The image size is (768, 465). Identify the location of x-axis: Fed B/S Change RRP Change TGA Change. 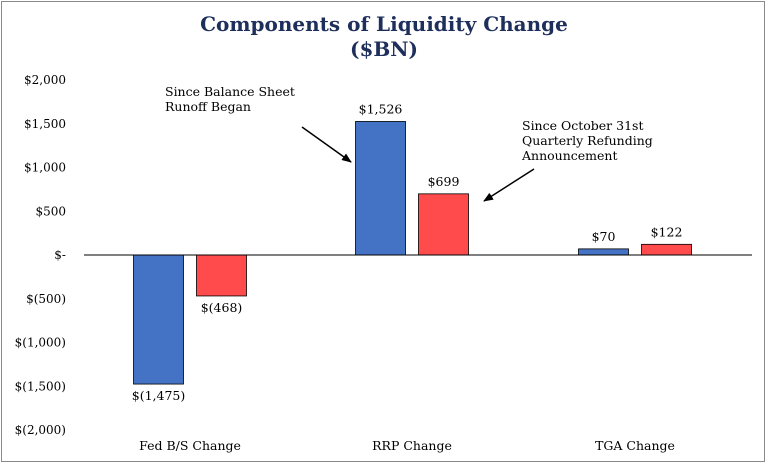
(407, 445).